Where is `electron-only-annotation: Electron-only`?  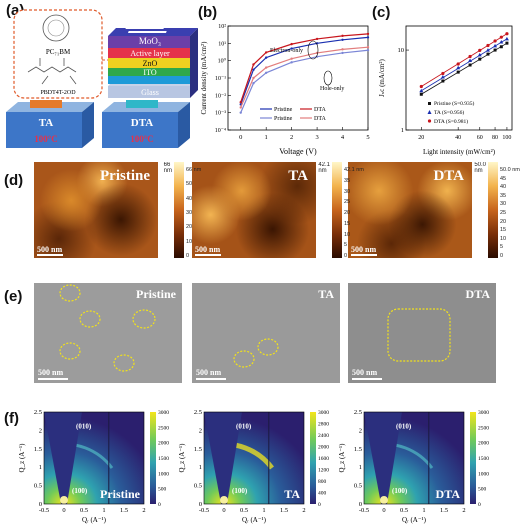 electron-only-annotation: Electron-only is located at coordinates (286, 51).